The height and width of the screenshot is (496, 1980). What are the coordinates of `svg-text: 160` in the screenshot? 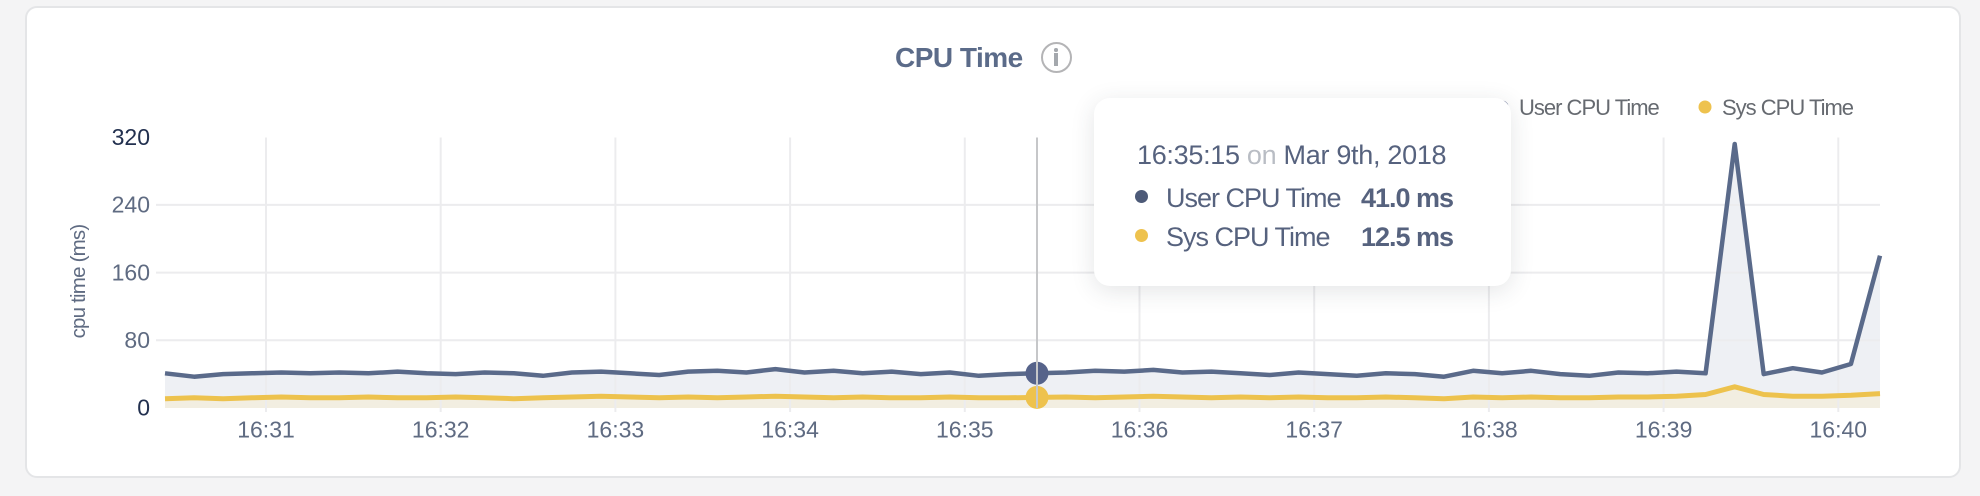 It's located at (131, 272).